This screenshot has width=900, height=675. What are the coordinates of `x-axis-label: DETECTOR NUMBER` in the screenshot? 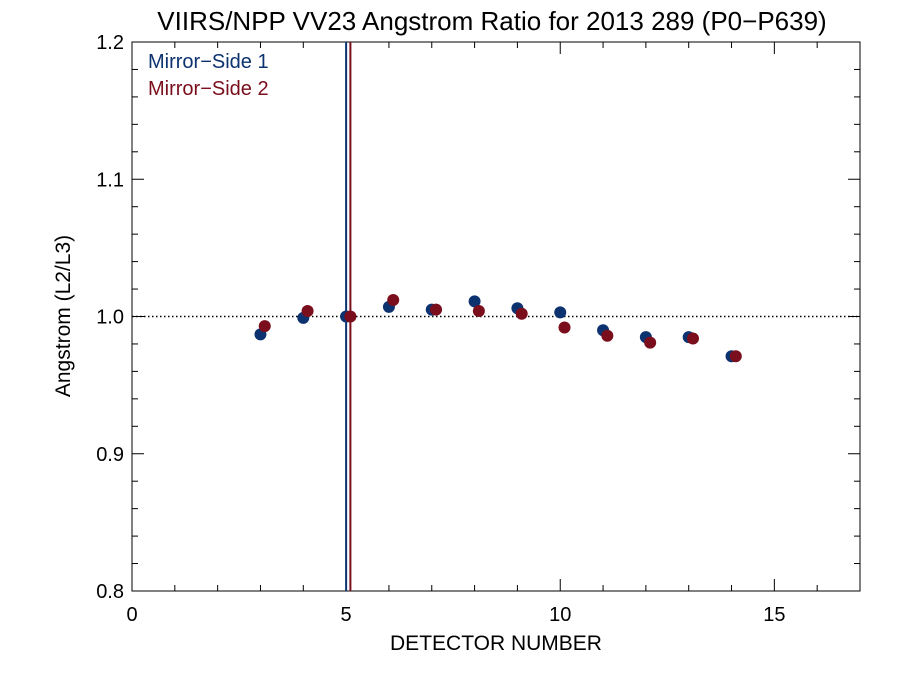 It's located at (496, 643).